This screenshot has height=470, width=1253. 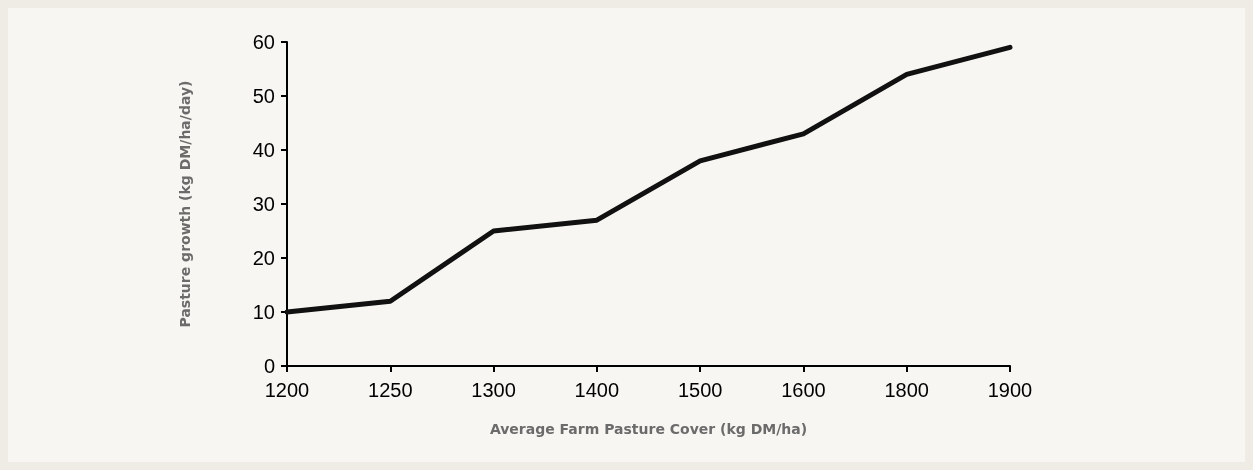 What do you see at coordinates (287, 390) in the screenshot?
I see `x-tick-label: 1200` at bounding box center [287, 390].